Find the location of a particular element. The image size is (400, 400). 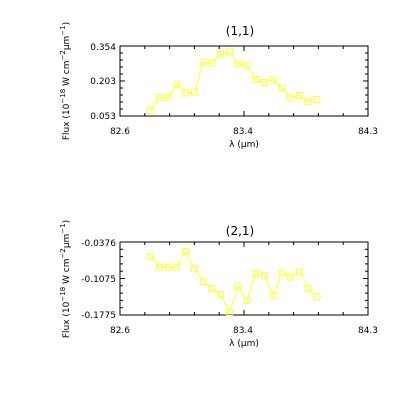

chart-title: (2,1) is located at coordinates (240, 231).